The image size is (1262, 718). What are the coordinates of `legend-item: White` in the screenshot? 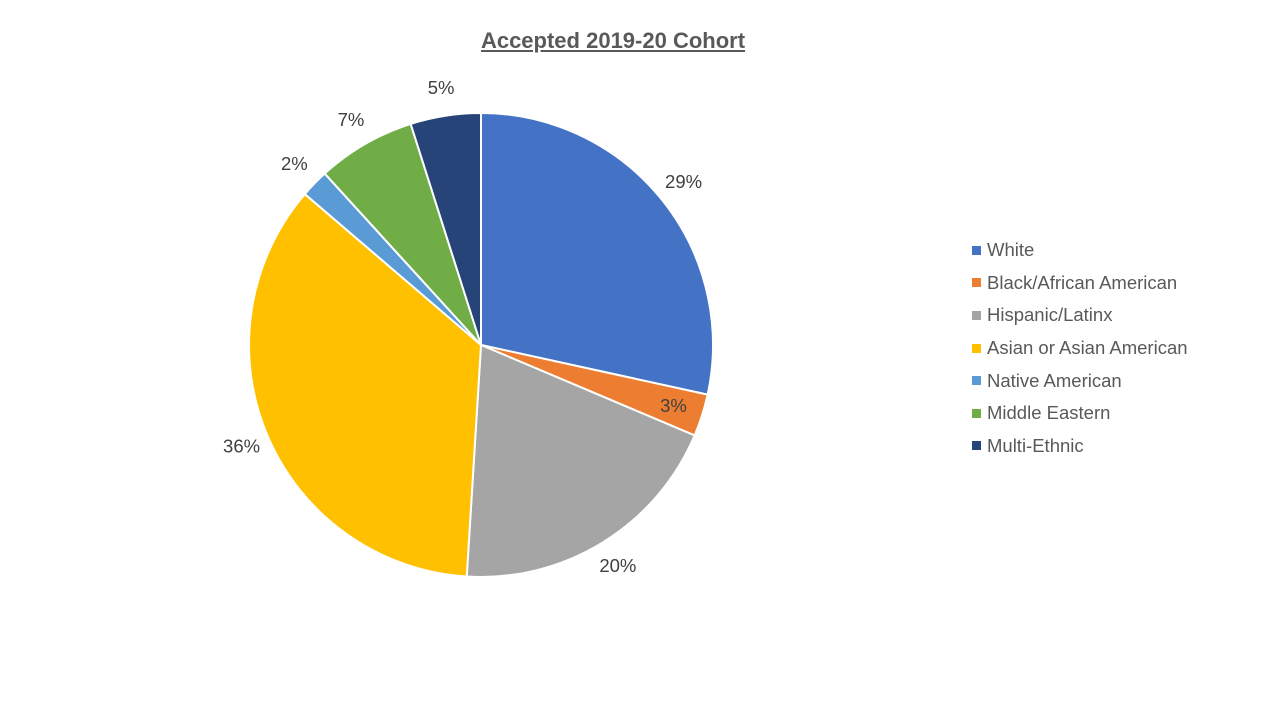 It's located at (1080, 250).